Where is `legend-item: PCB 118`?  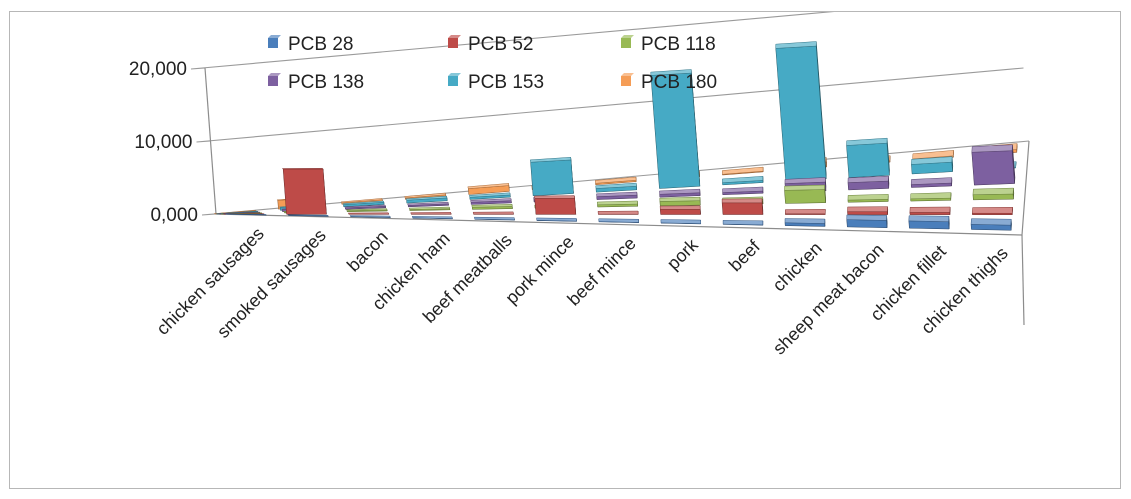 legend-item: PCB 118 is located at coordinates (668, 44).